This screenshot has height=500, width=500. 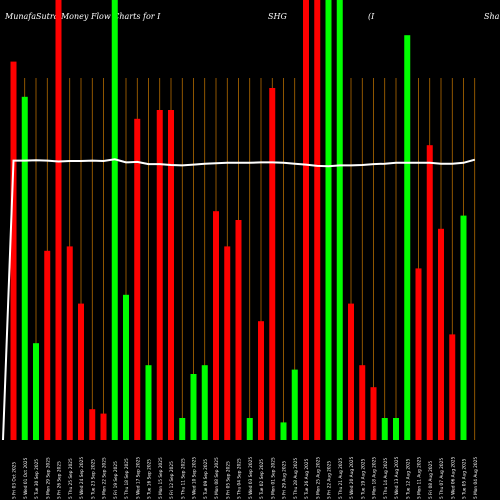 I want to click on date-tick-label: 5 Tue 12 Aug 2025, so click(x=408, y=478).